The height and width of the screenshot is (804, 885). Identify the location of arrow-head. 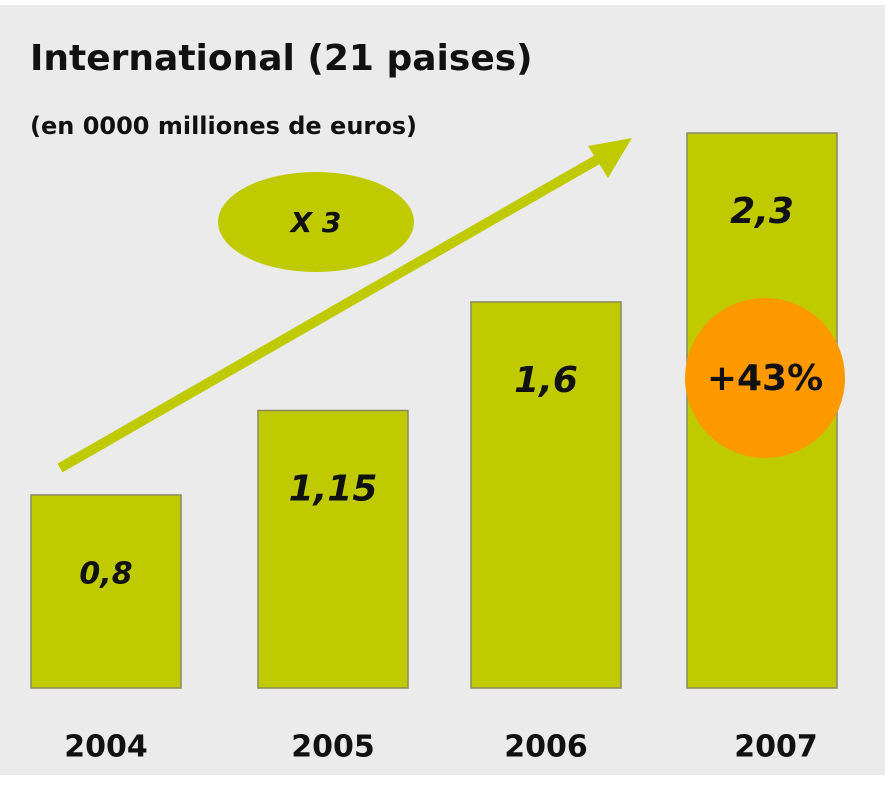
(610, 158).